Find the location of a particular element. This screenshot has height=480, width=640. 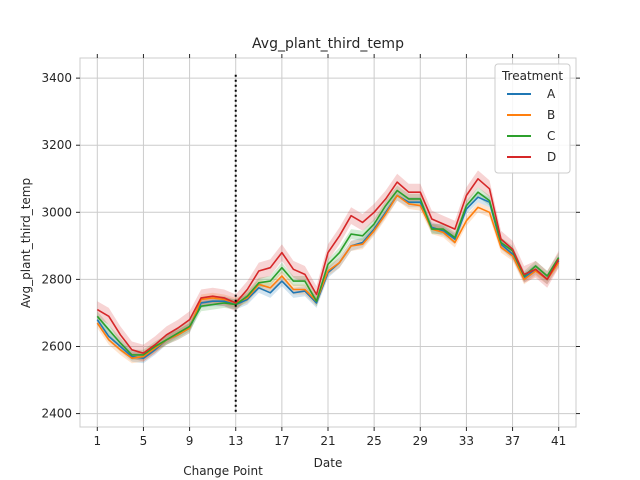

y-tick-label: 2600 is located at coordinates (56, 346).